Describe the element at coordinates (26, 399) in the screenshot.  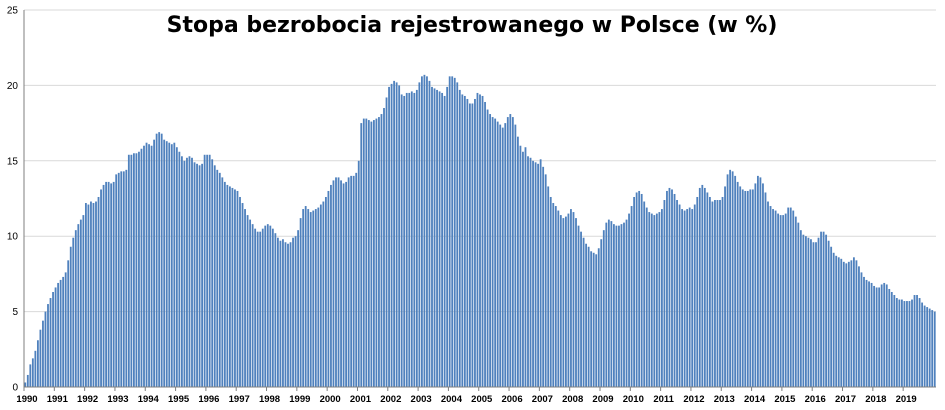
I see `x-tick-label: 1990` at that location.